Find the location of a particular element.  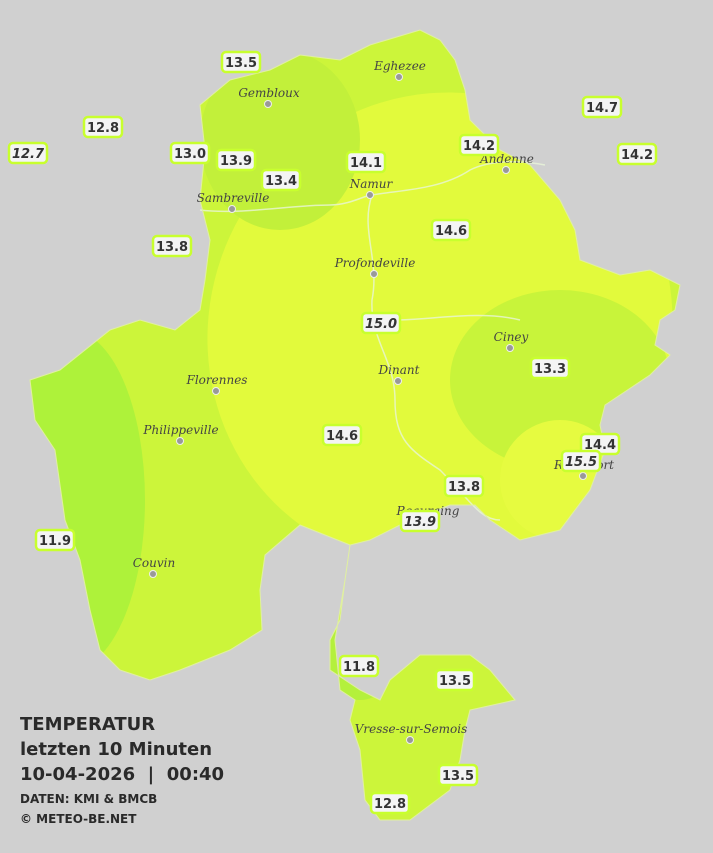

city-name: Vresse-sur-Semois is located at coordinates (411, 729).